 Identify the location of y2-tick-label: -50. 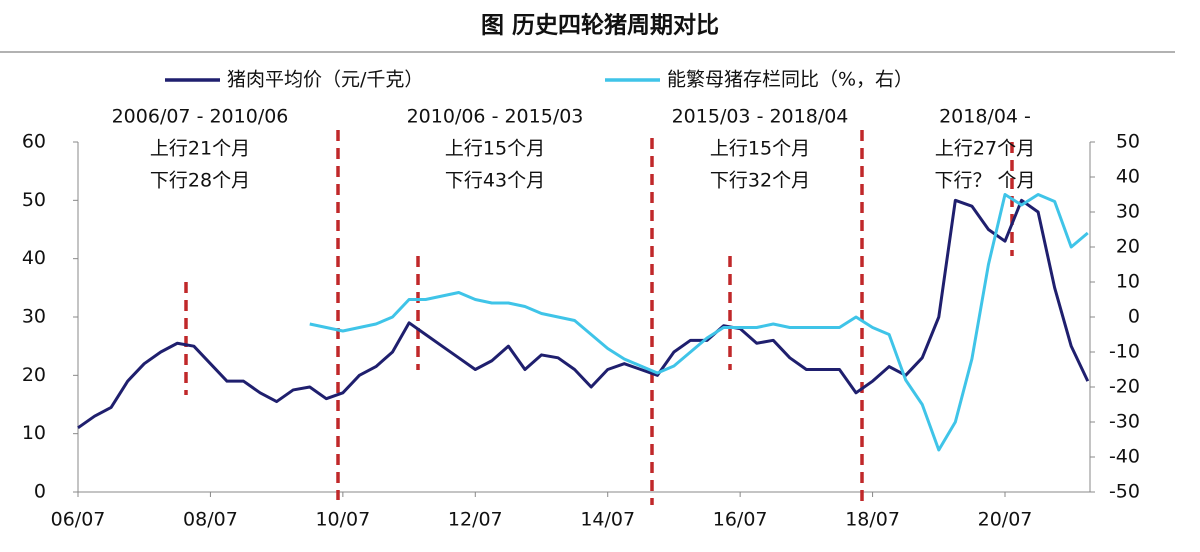
(1124, 492).